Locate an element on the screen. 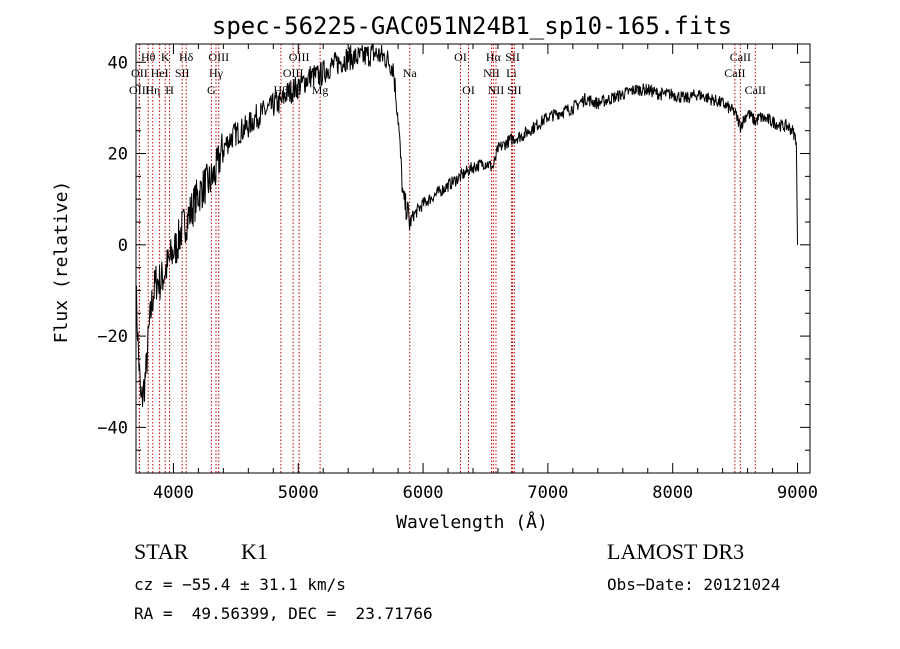 Image resolution: width=900 pixels, height=649 pixels. class-label: STAR is located at coordinates (161, 551).